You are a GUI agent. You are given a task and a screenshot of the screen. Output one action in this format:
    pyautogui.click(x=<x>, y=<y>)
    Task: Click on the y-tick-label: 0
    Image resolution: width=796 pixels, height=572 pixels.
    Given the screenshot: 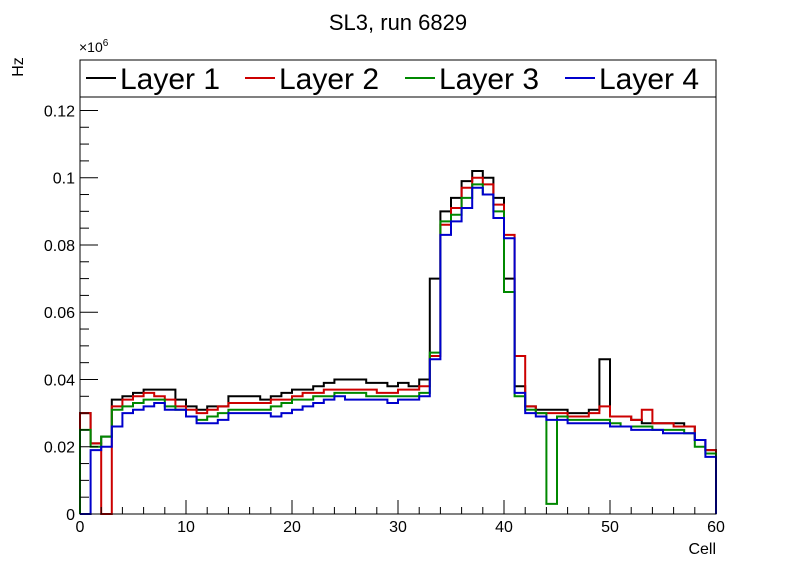 What is the action you would take?
    pyautogui.click(x=70, y=515)
    